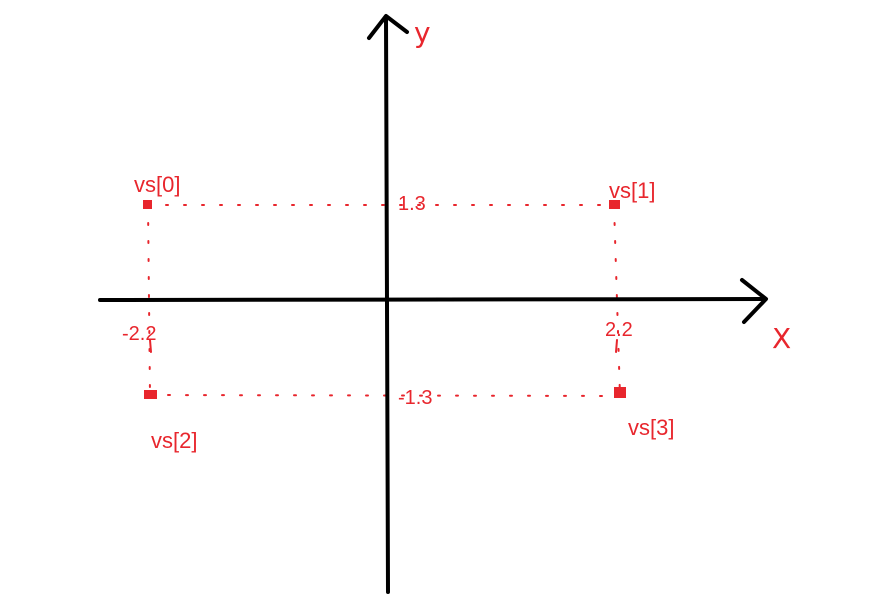 Image resolution: width=883 pixels, height=610 pixels. Describe the element at coordinates (616, 346) in the screenshot. I see `tick-mark-right` at that location.